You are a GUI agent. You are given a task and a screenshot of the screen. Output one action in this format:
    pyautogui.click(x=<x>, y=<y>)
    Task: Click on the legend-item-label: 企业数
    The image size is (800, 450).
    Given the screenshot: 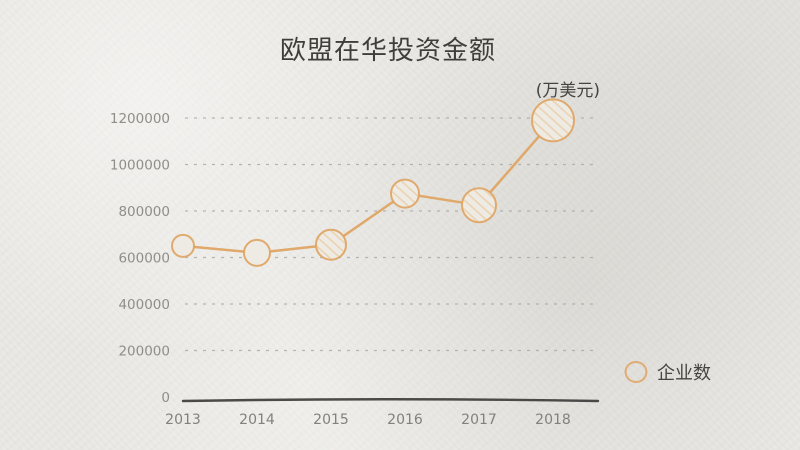 What is the action you would take?
    pyautogui.click(x=684, y=373)
    